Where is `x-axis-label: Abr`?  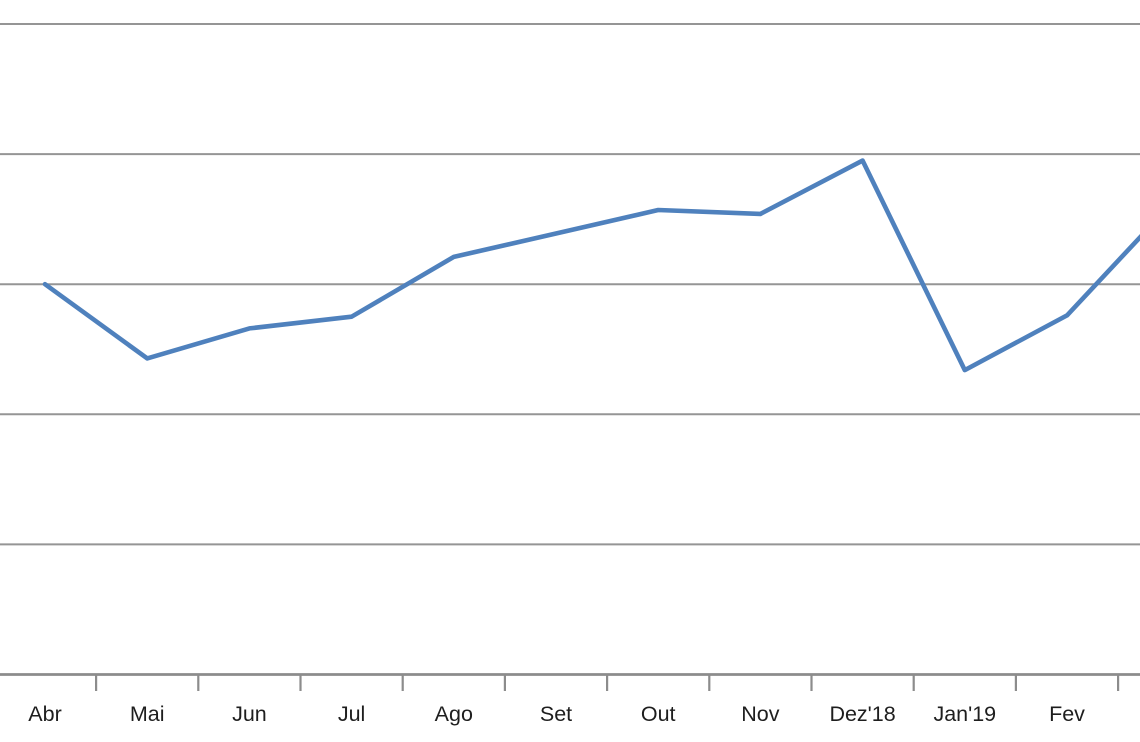 x-axis-label: Abr is located at coordinates (44, 714).